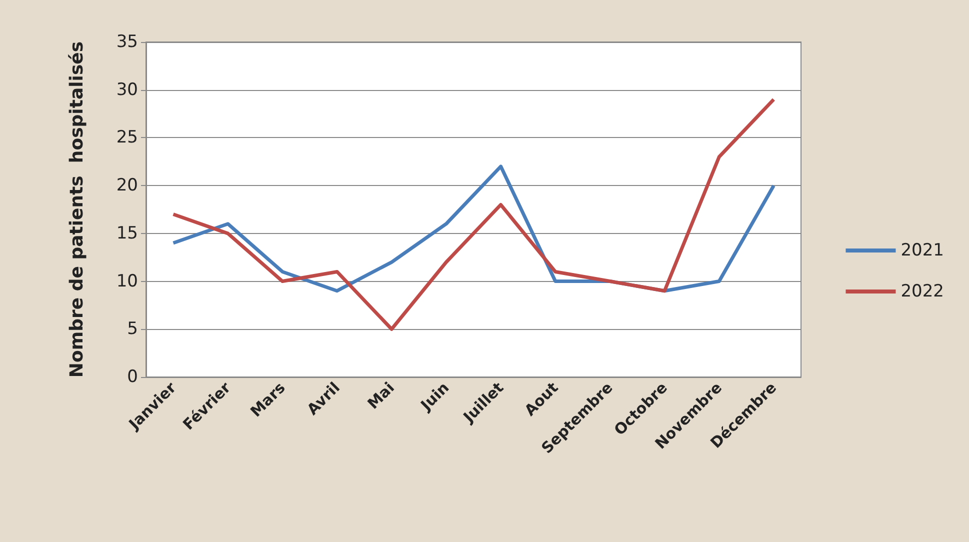 This screenshot has height=542, width=969. I want to click on y-tick-label: 10, so click(127, 281).